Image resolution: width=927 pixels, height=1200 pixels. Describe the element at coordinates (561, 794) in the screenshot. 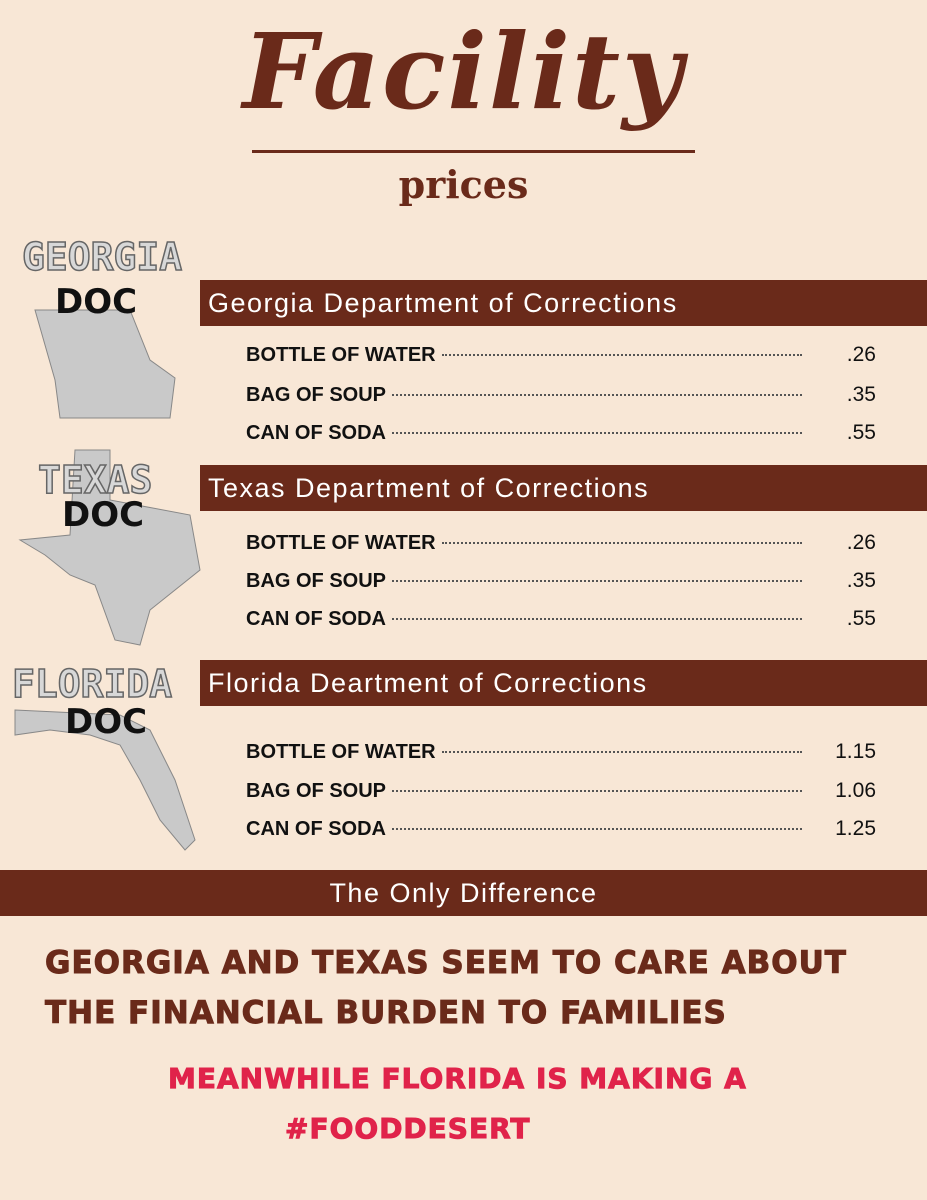

I see `price-row: BAG OF SOUP 1.06` at that location.